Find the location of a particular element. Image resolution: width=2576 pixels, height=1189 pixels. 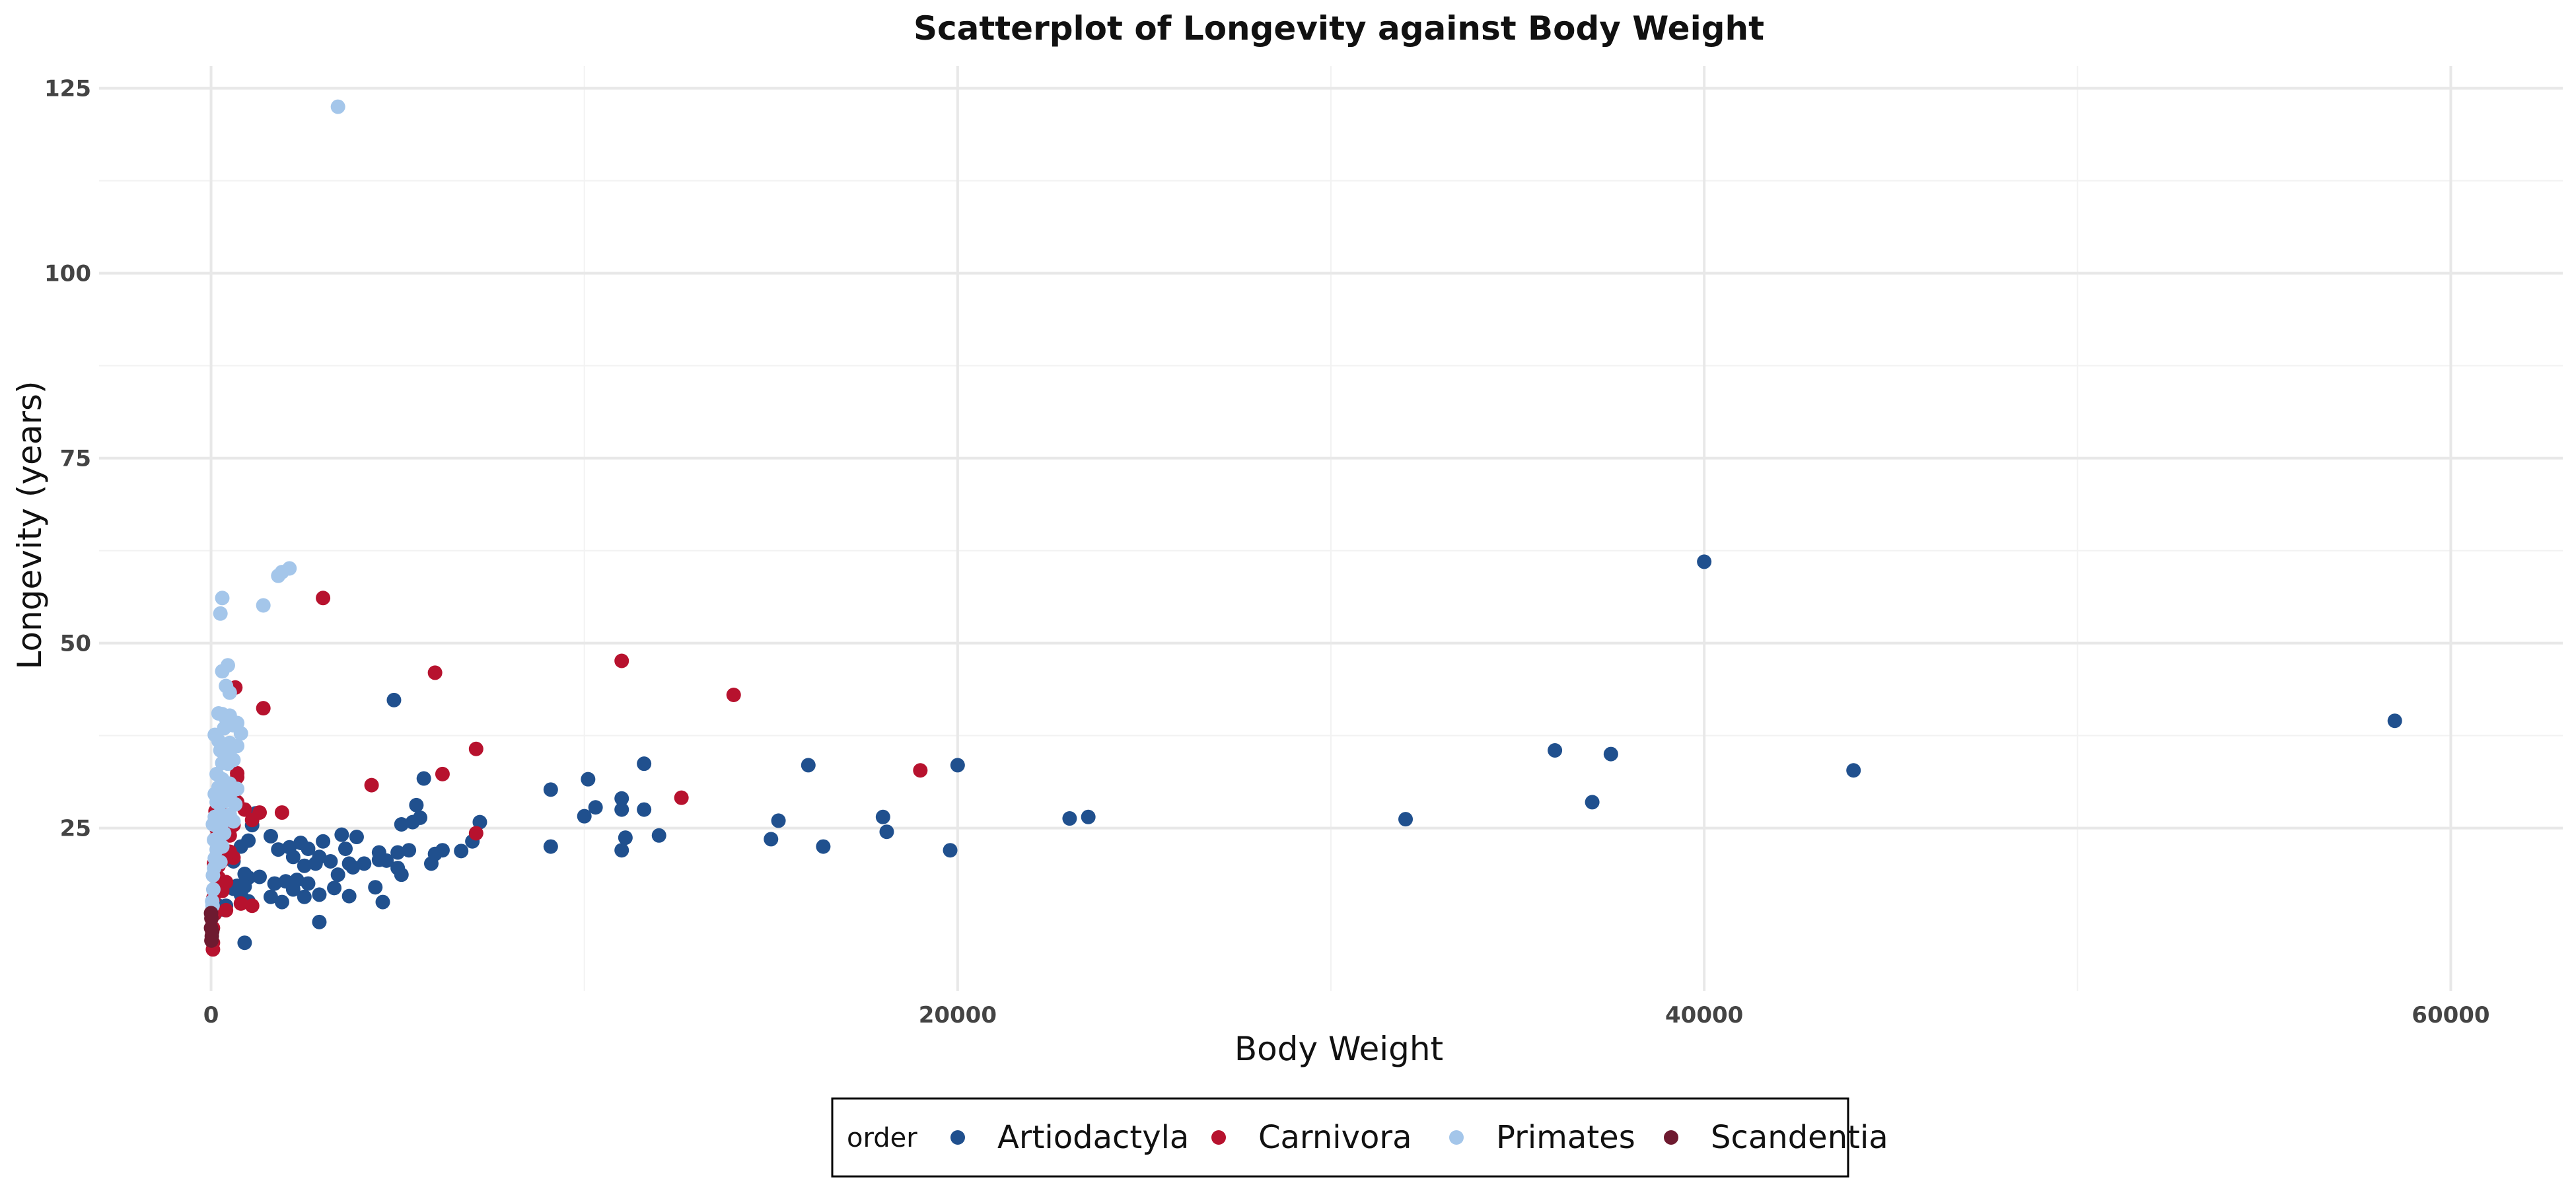

legend-label-primates: Primates is located at coordinates (1566, 1137).